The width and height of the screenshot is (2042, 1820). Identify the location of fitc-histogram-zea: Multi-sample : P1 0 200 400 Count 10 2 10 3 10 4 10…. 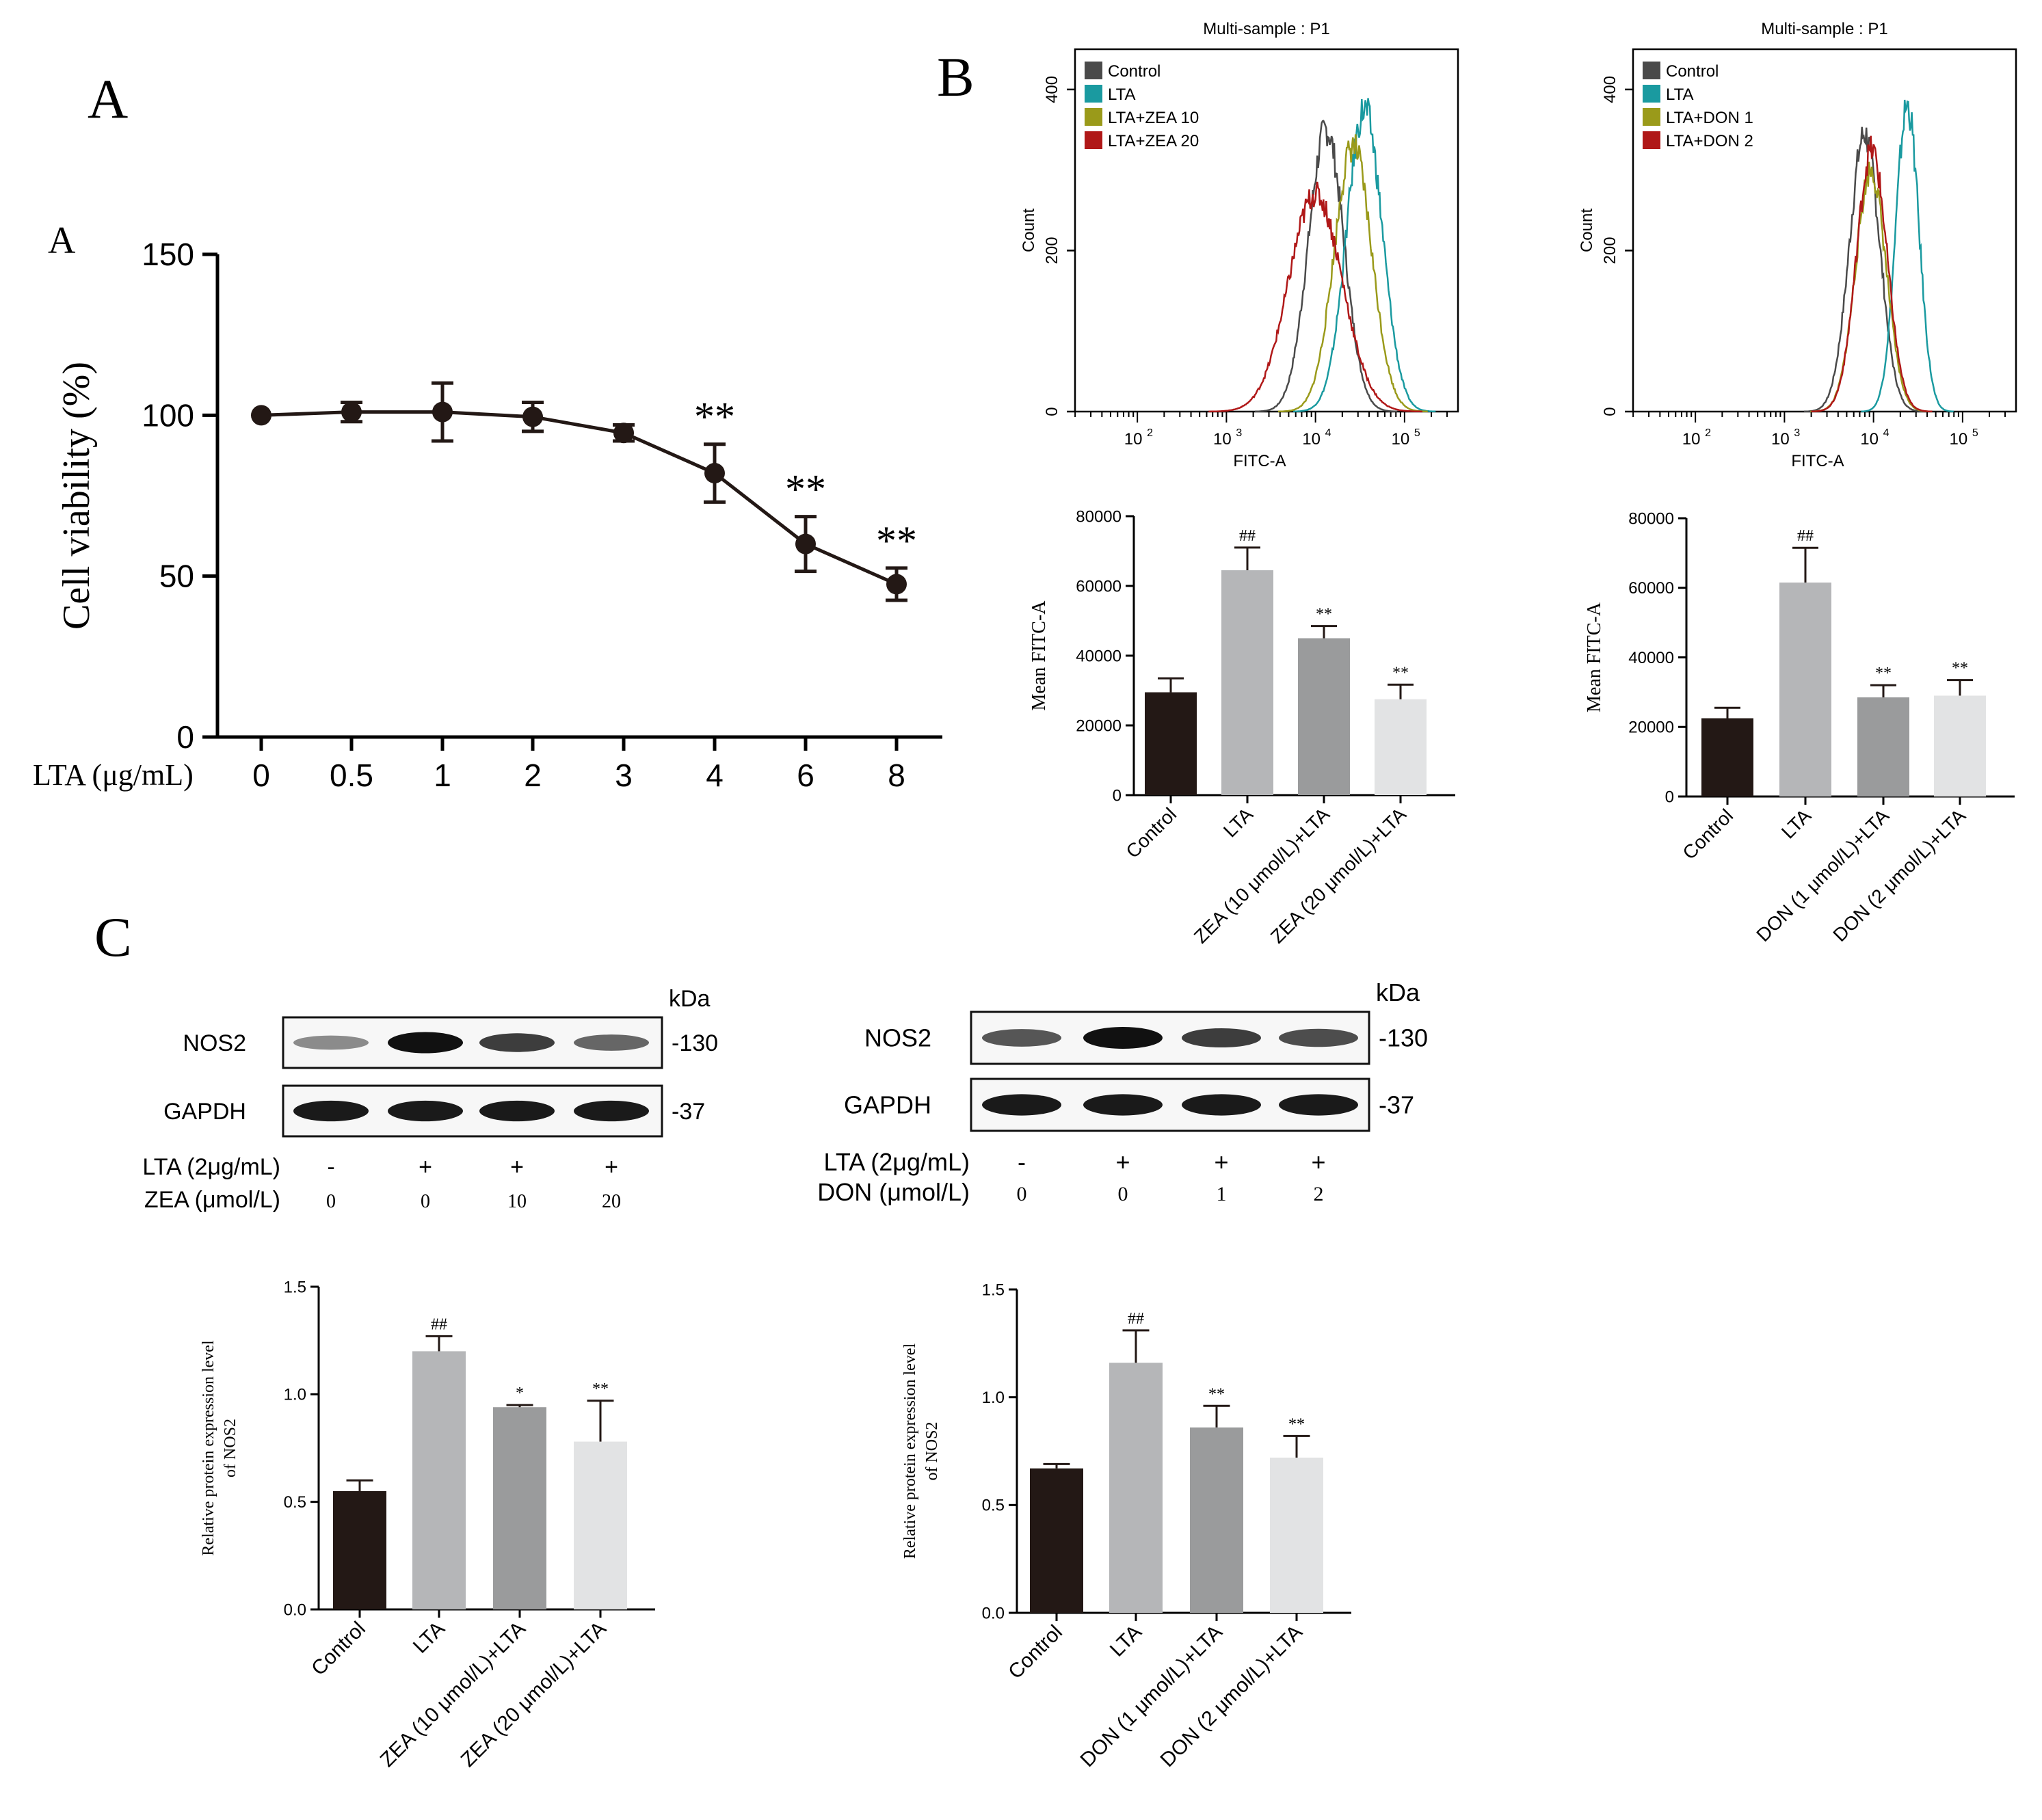
(1239, 245).